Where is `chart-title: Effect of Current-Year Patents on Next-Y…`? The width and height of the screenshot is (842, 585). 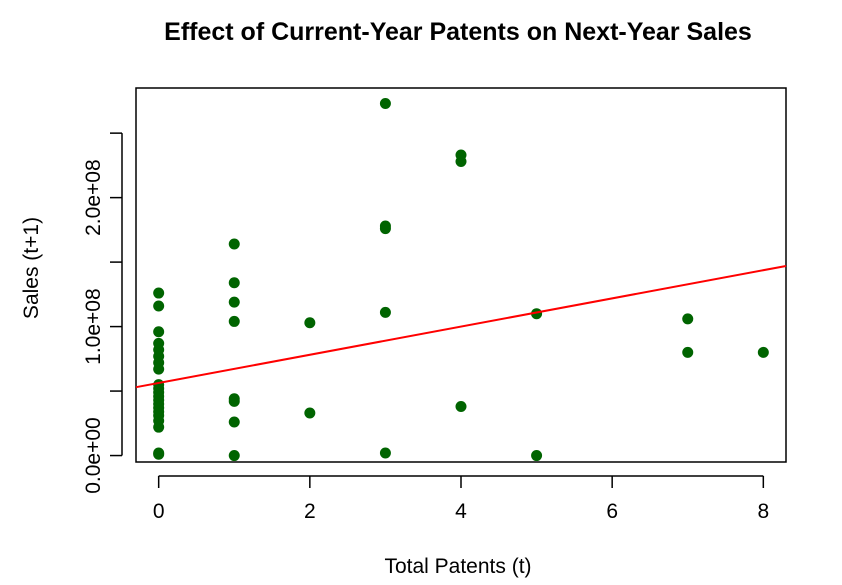 chart-title: Effect of Current-Year Patents on Next-Y… is located at coordinates (458, 32).